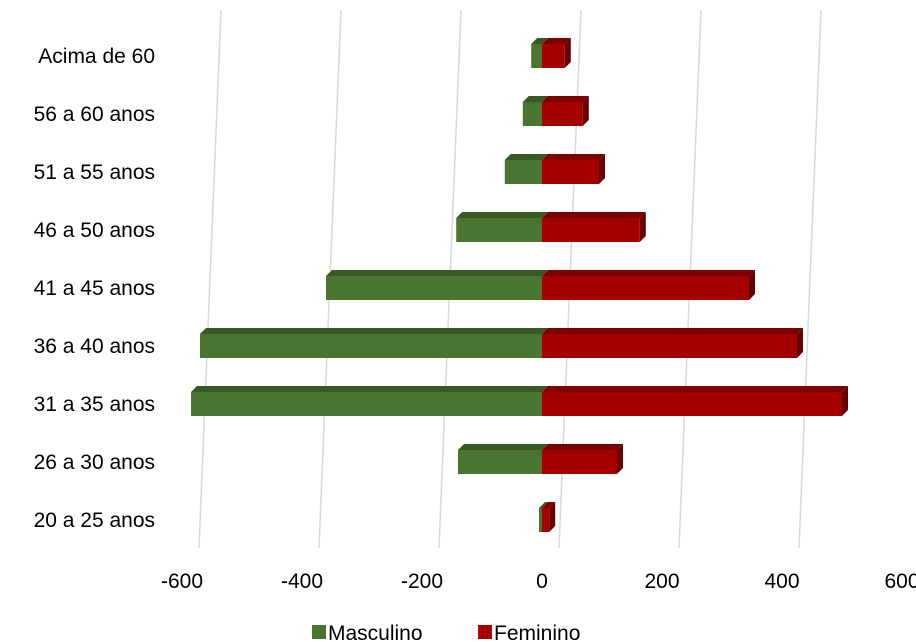 The image size is (916, 642). I want to click on legend: Masculino Feminino, so click(446, 632).